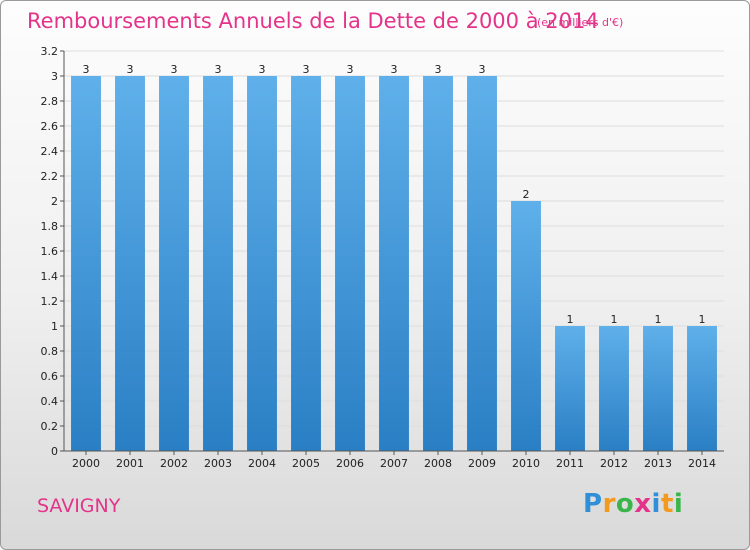 This screenshot has width=750, height=550. I want to click on y-tick-label: 2.6, so click(50, 126).